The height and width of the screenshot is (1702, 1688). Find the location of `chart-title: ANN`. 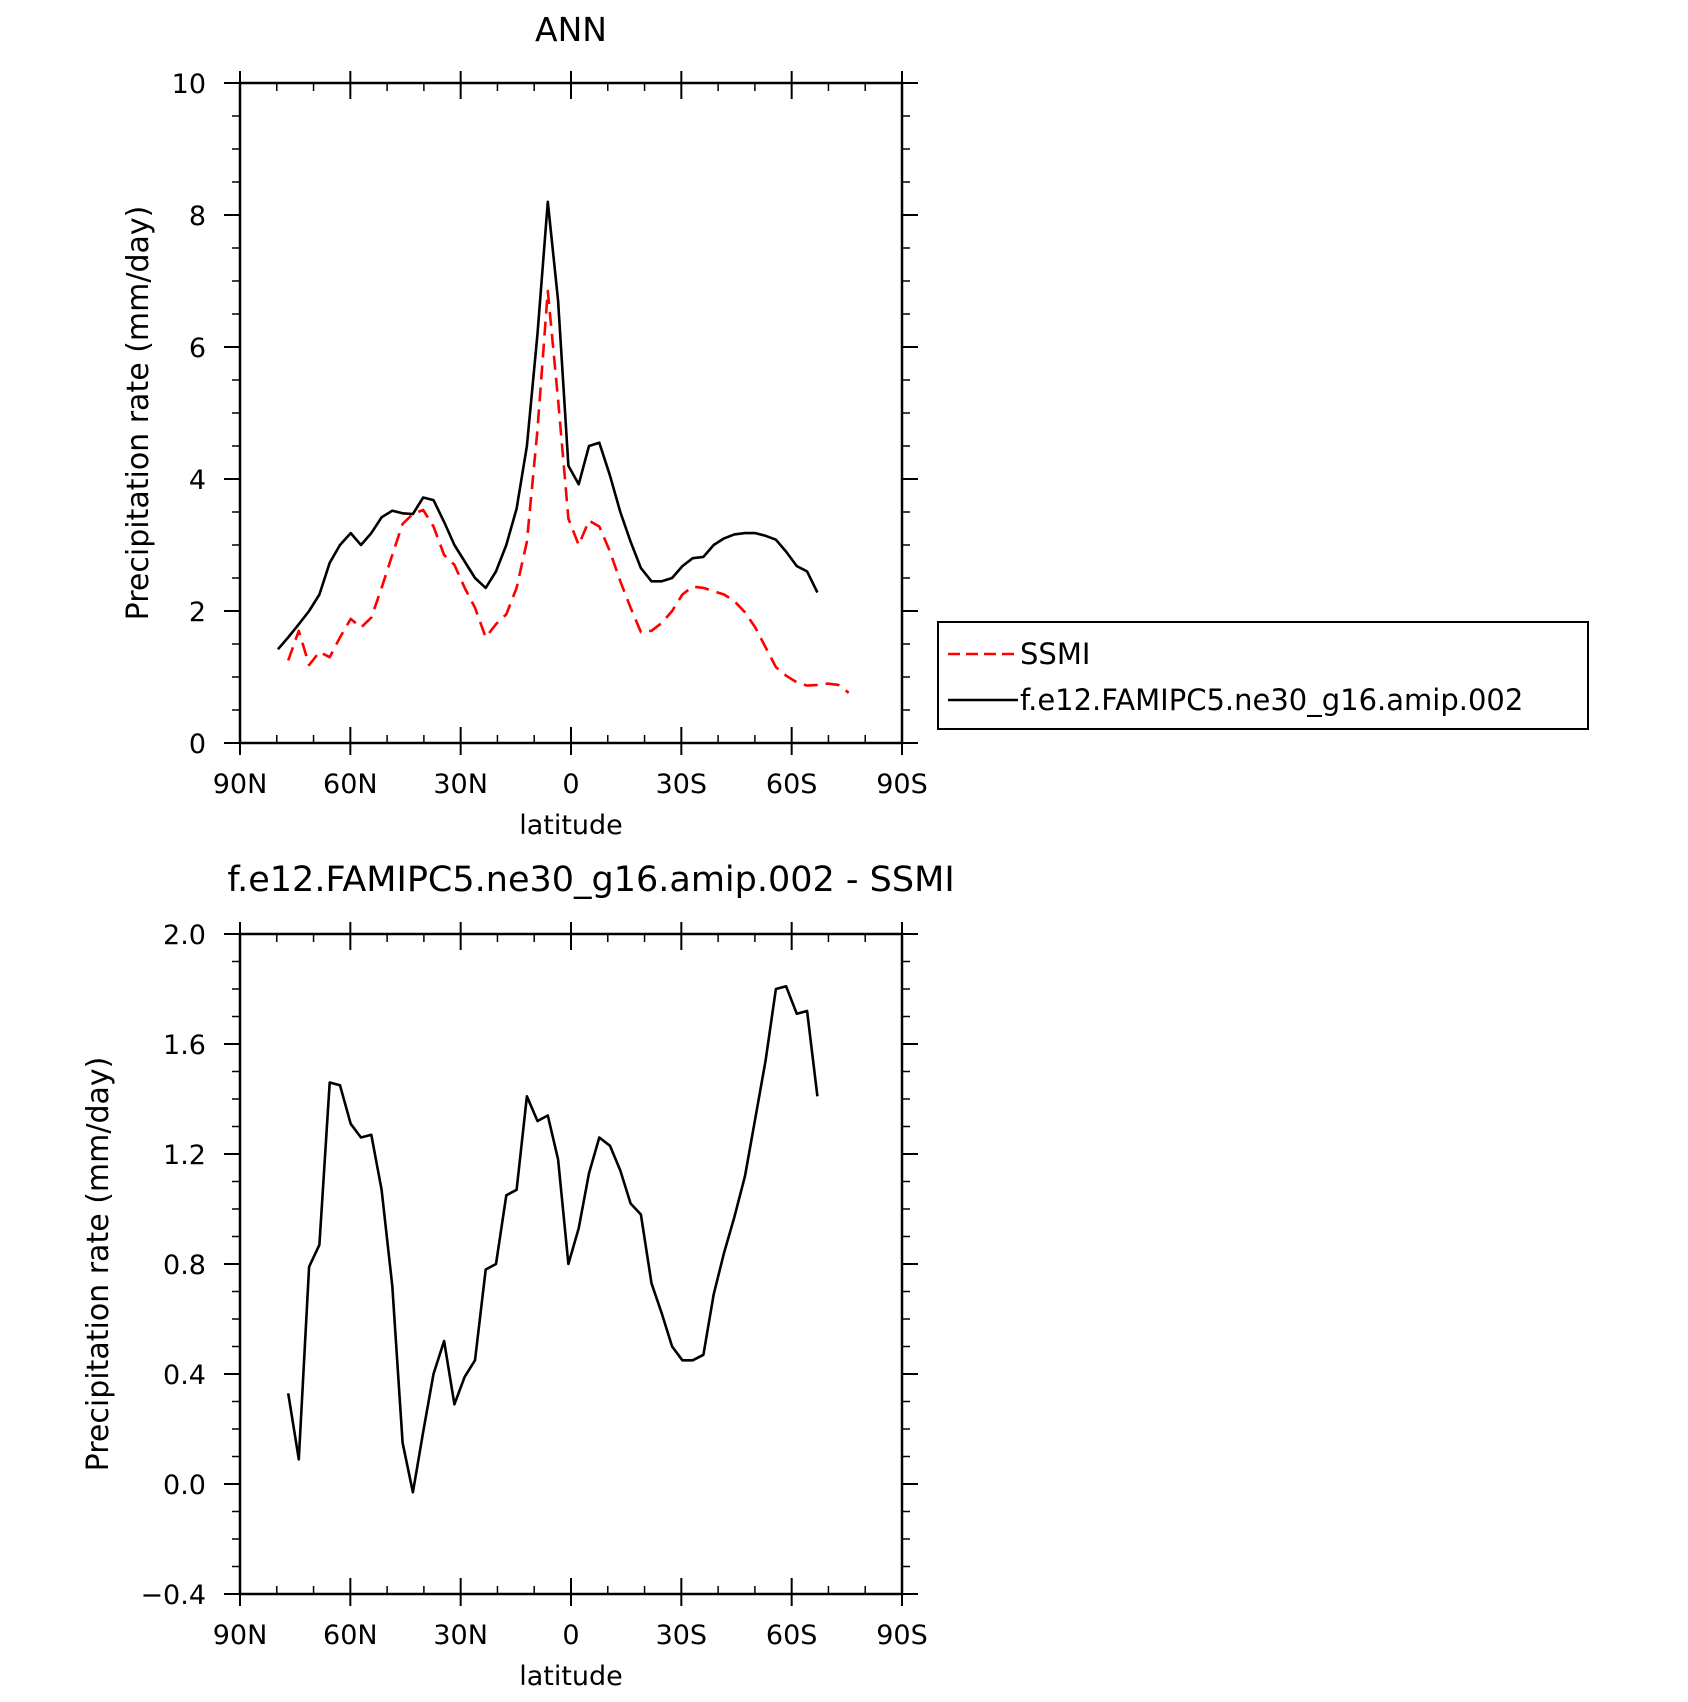

chart-title: ANN is located at coordinates (571, 29).